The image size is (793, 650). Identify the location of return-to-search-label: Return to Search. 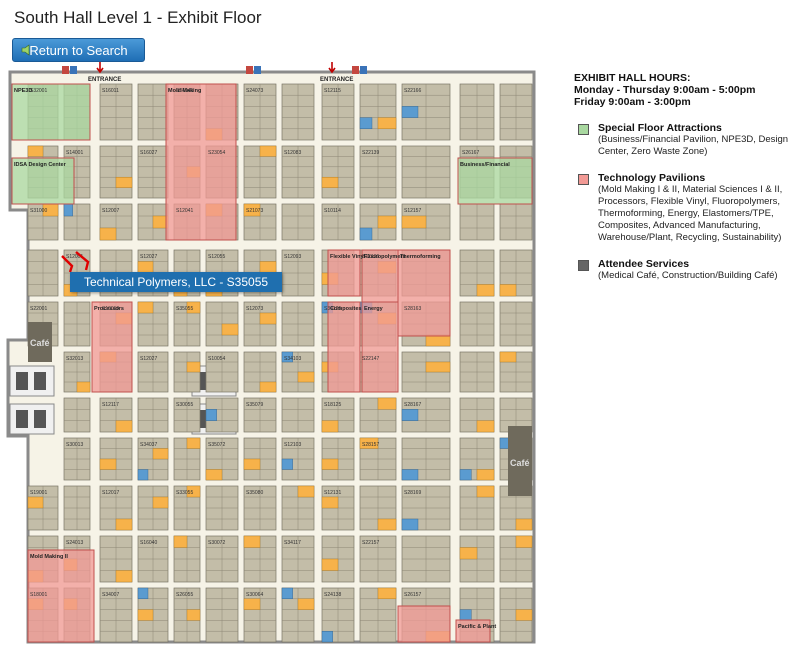
(78, 50).